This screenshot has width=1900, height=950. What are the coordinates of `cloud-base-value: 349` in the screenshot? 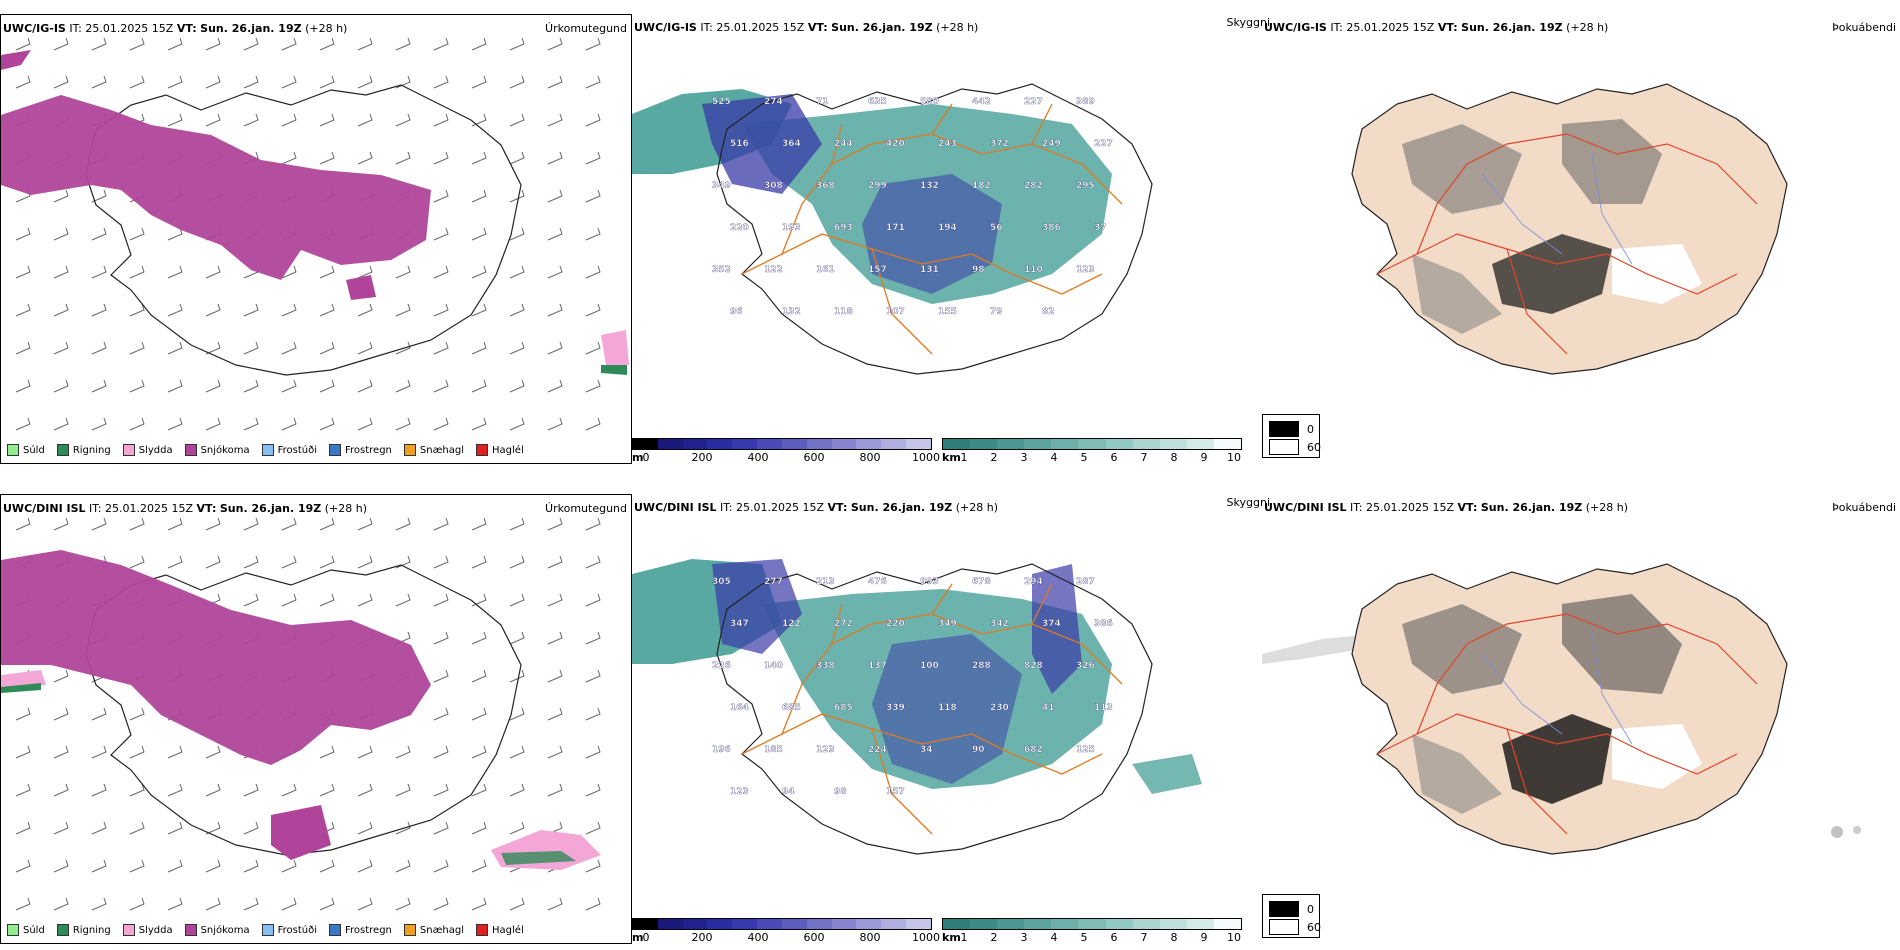 It's located at (947, 624).